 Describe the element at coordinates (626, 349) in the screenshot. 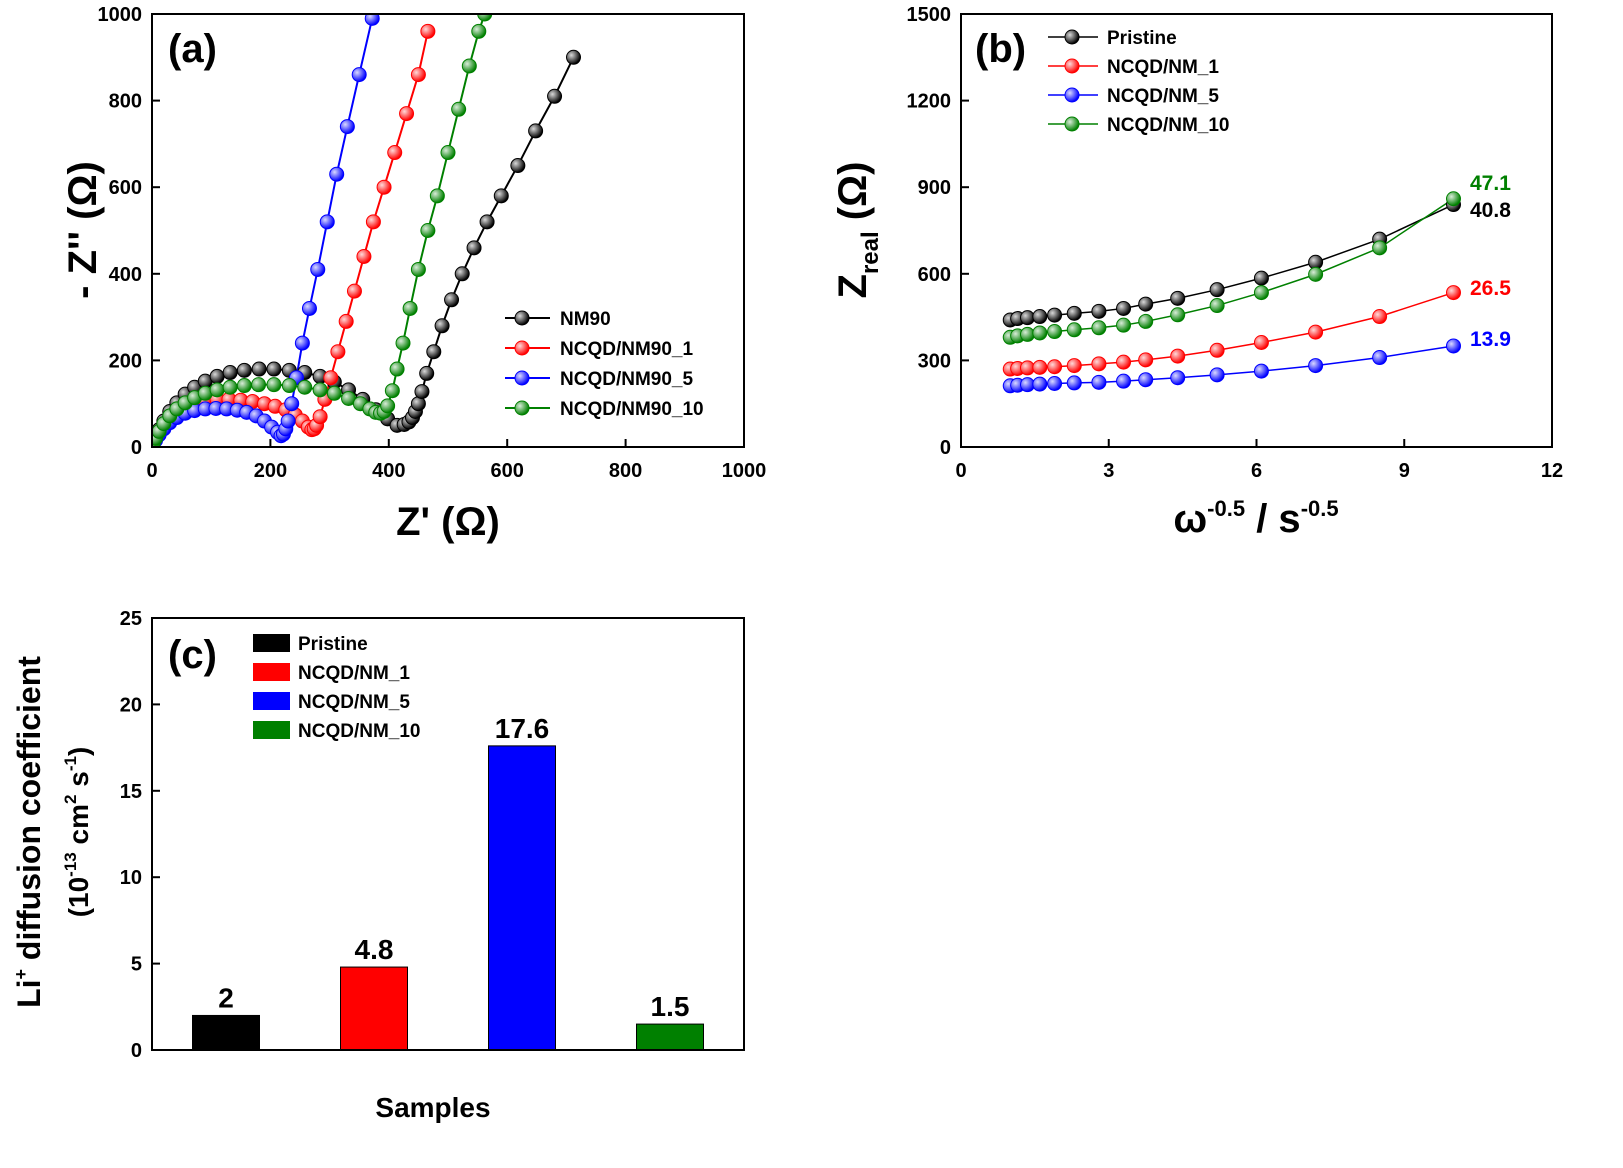

I see `legend-label: NCQD/NM90_1` at that location.